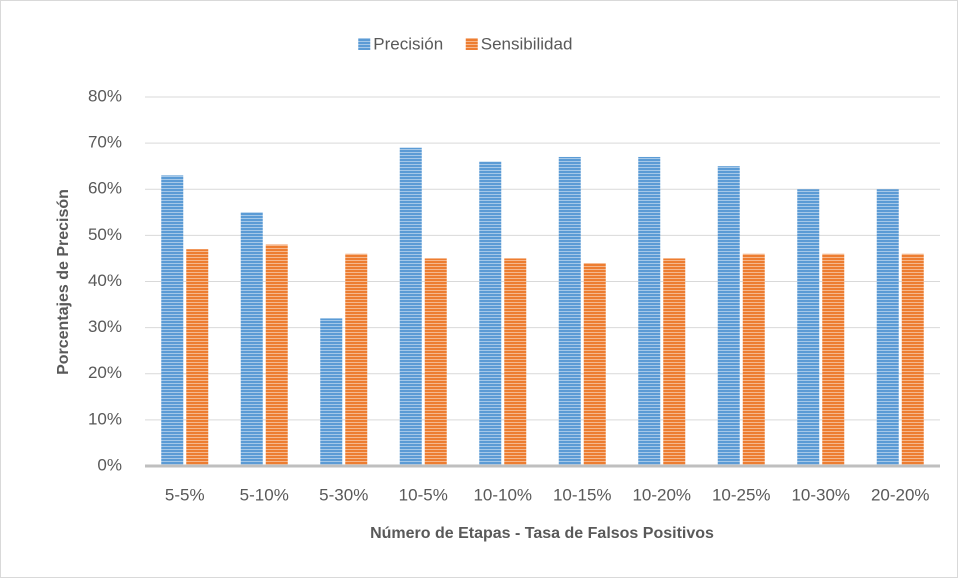 The width and height of the screenshot is (958, 578). I want to click on legend-label: Precisión, so click(408, 43).